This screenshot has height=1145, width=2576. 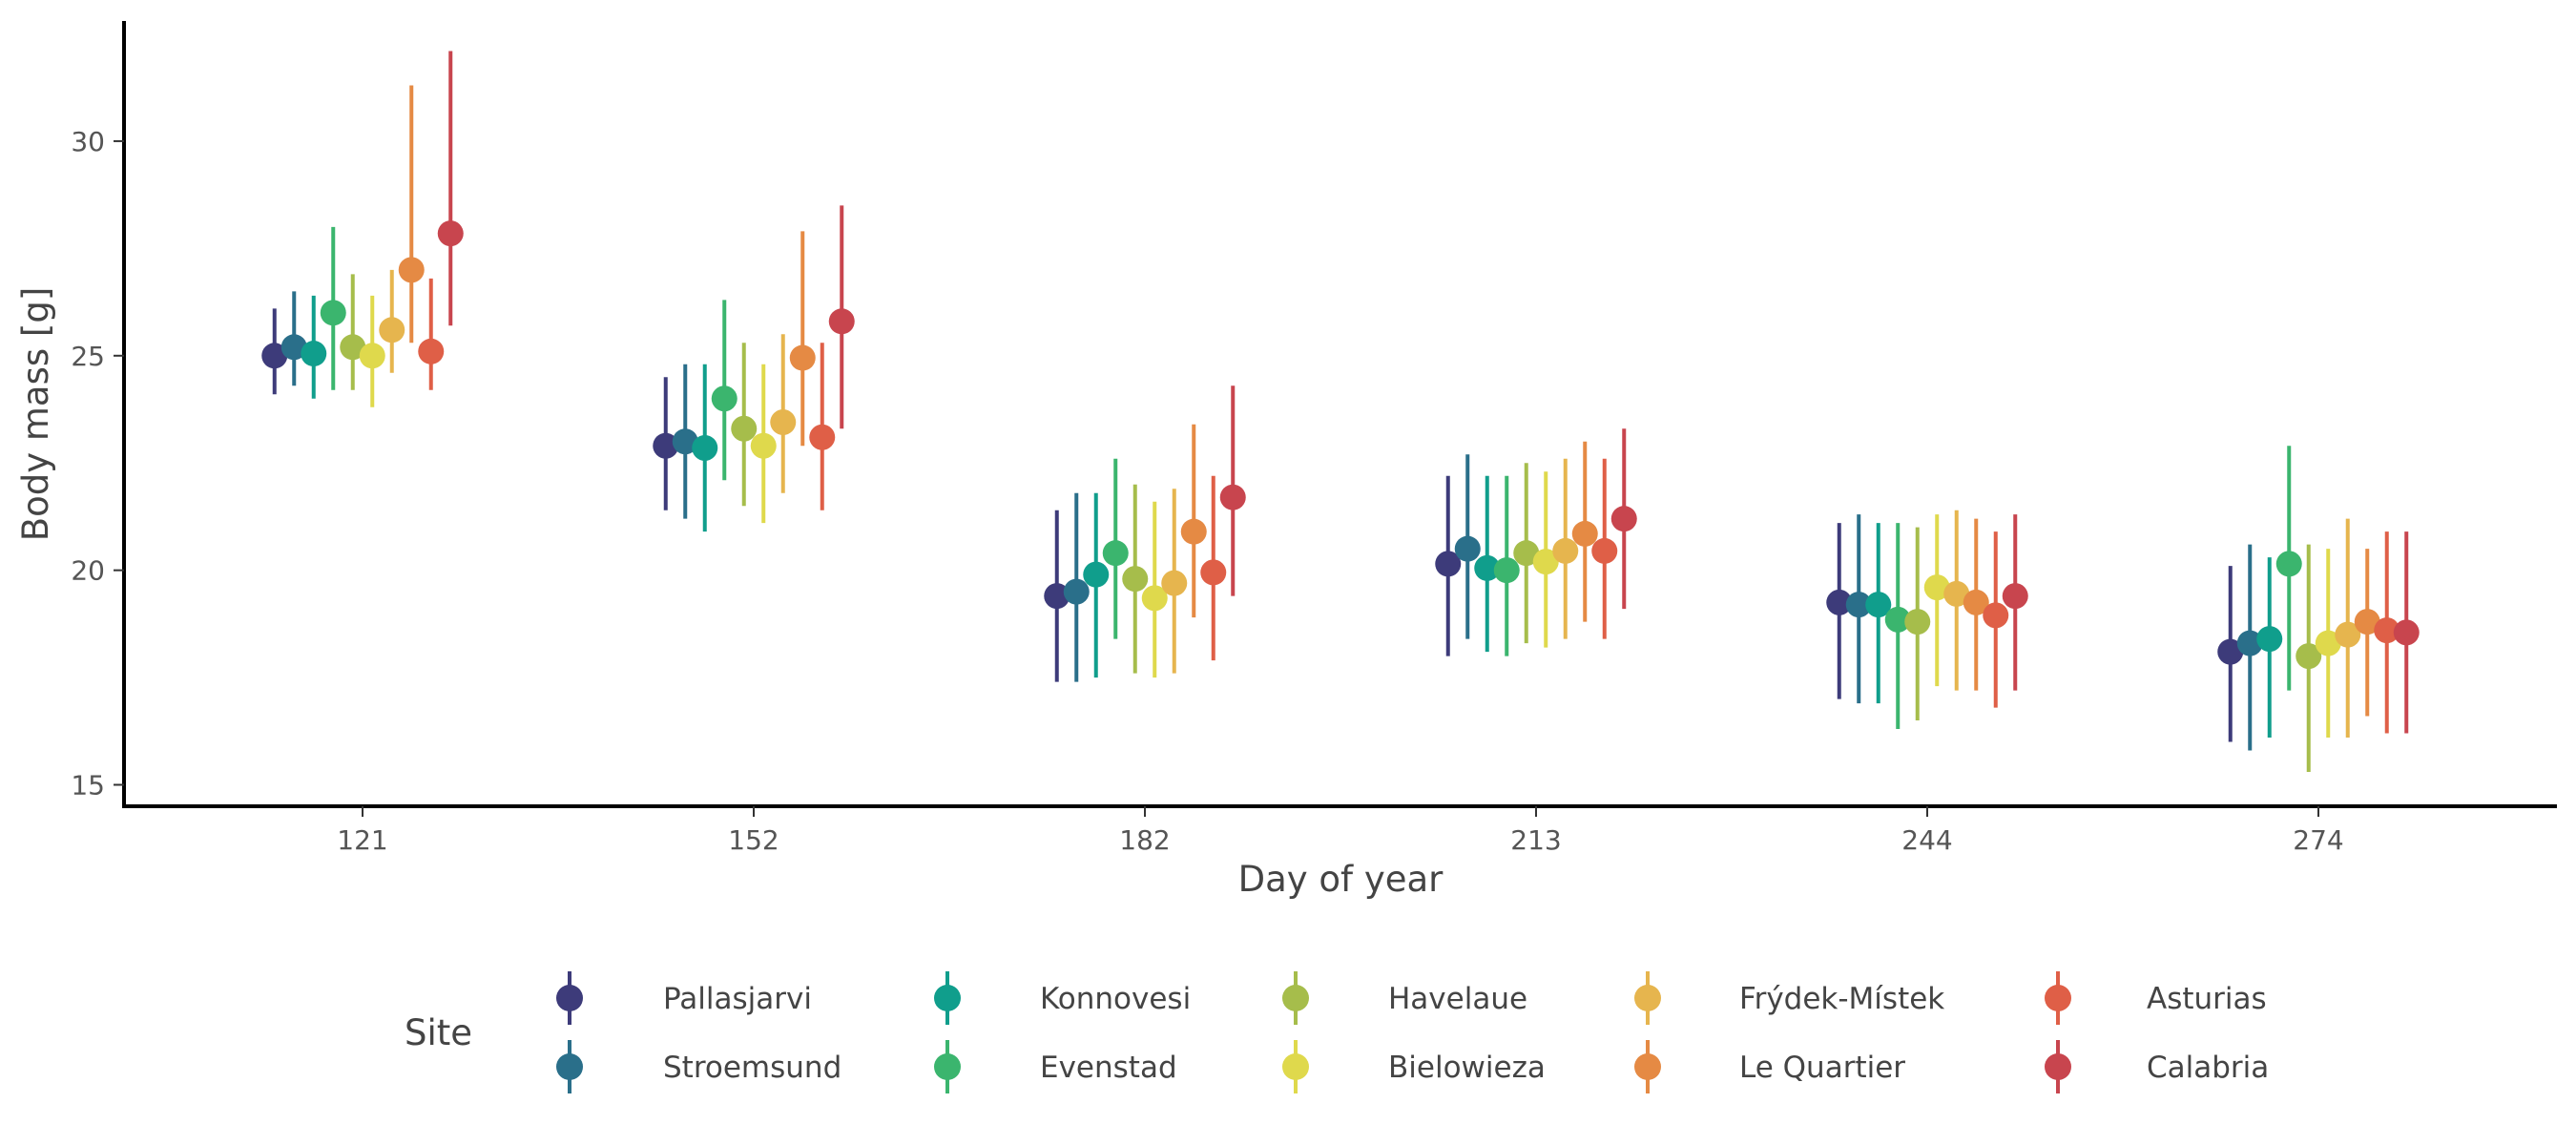 What do you see at coordinates (362, 840) in the screenshot?
I see `x-tick-label: 121` at bounding box center [362, 840].